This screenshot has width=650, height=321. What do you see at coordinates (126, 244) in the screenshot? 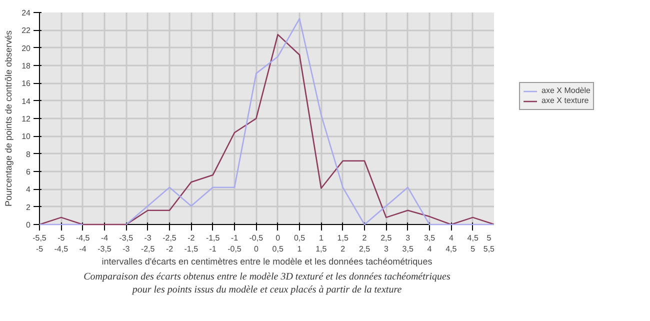
I see `x-tick-label: -3,5 -3` at bounding box center [126, 244].